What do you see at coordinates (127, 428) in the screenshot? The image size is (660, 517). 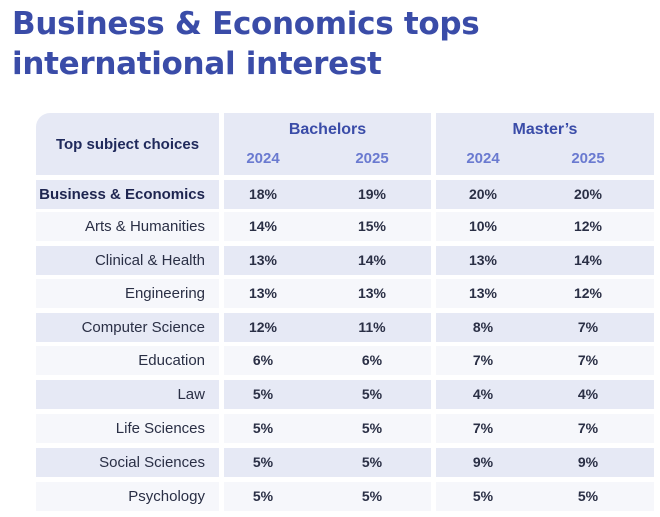 I see `subject-label: Life Sciences` at bounding box center [127, 428].